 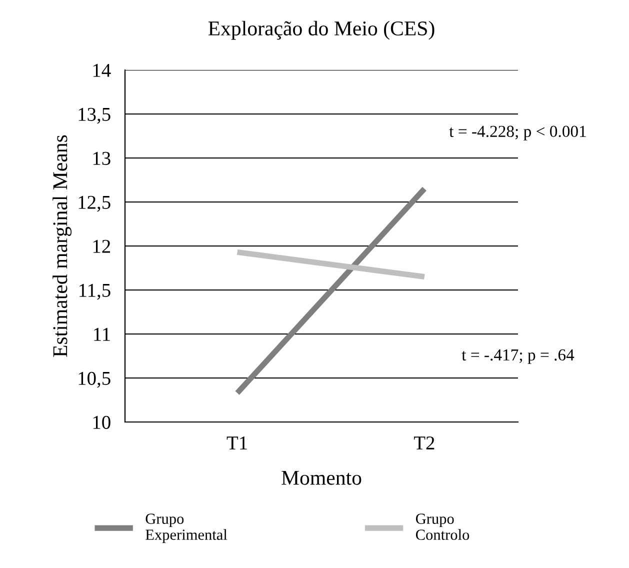 What do you see at coordinates (101, 246) in the screenshot?
I see `y-tick-label: 12` at bounding box center [101, 246].